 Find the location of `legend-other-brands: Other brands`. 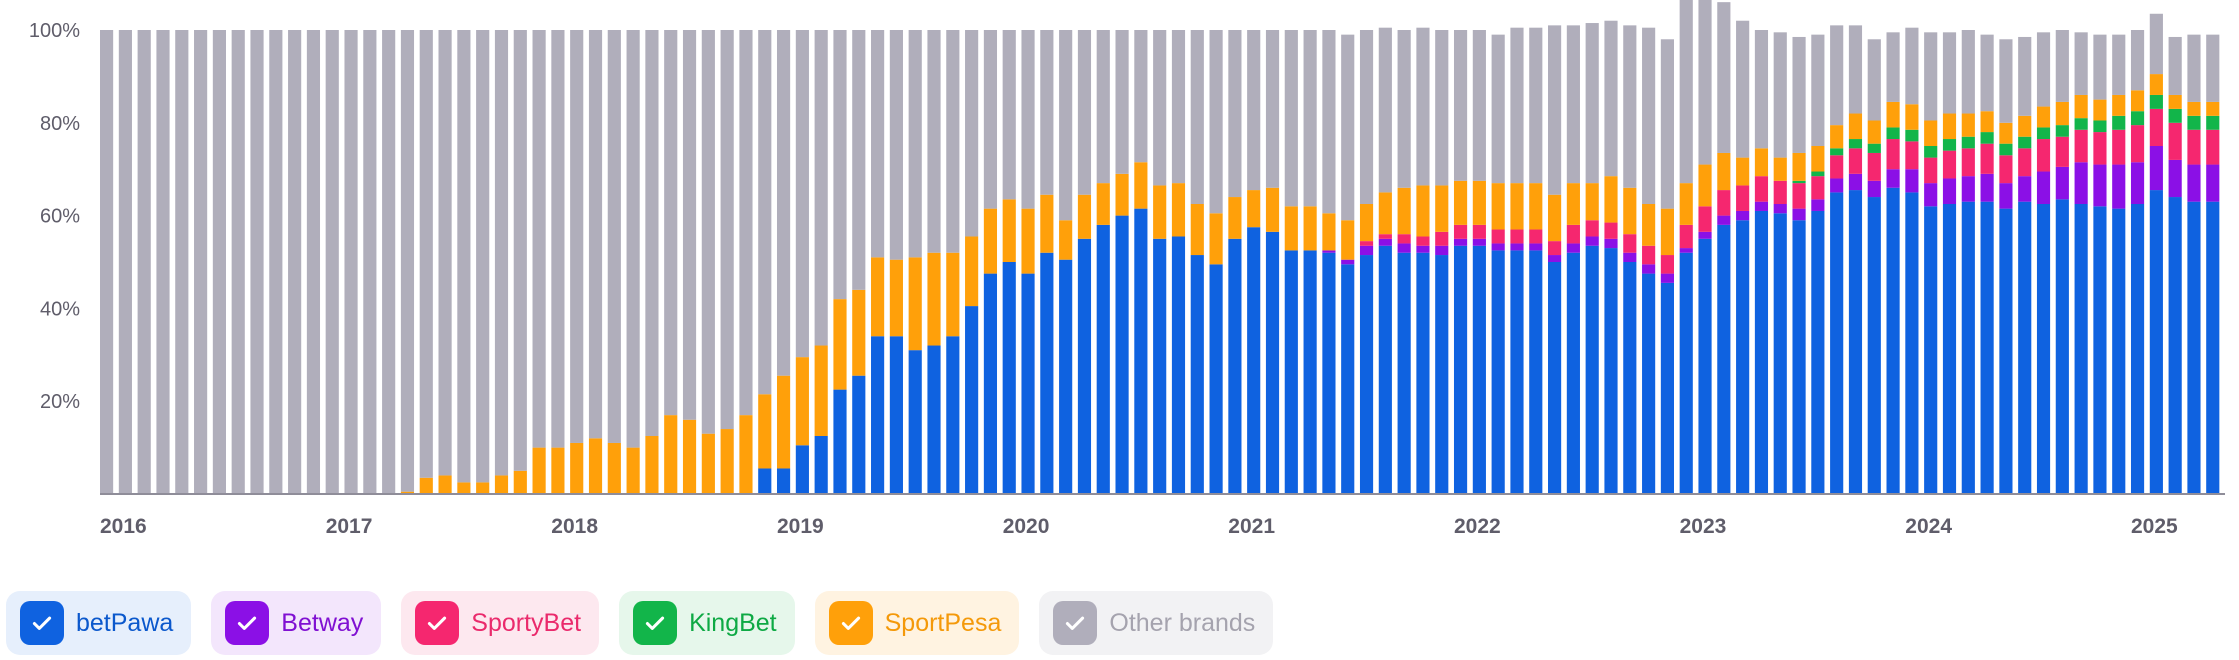

legend-other-brands: Other brands is located at coordinates (1156, 623).